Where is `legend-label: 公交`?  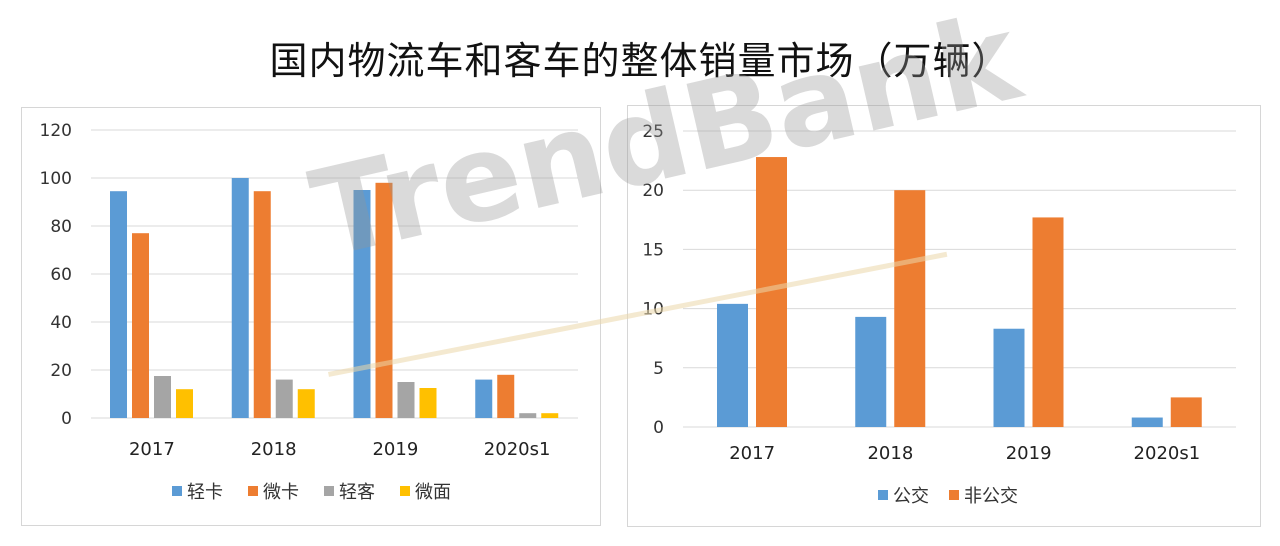 legend-label: 公交 is located at coordinates (911, 496).